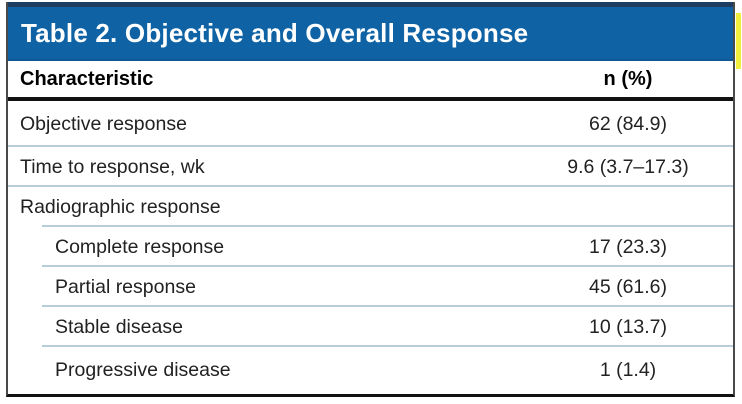 The height and width of the screenshot is (404, 742). I want to click on scan-artifact-yellow, so click(738, 41).